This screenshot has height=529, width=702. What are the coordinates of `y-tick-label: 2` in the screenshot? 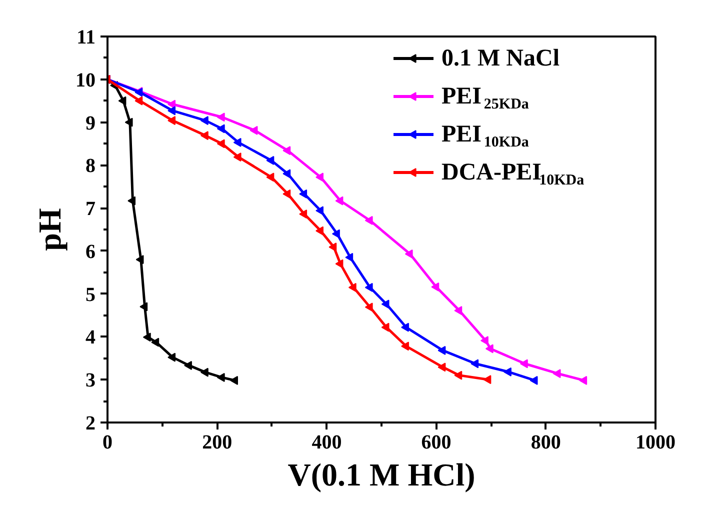 It's located at (91, 423).